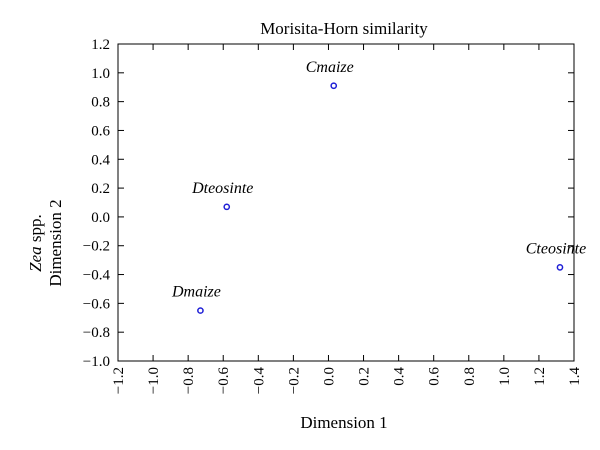 This screenshot has width=600, height=450. What do you see at coordinates (100, 103) in the screenshot?
I see `y-tick-label: 0.8` at bounding box center [100, 103].